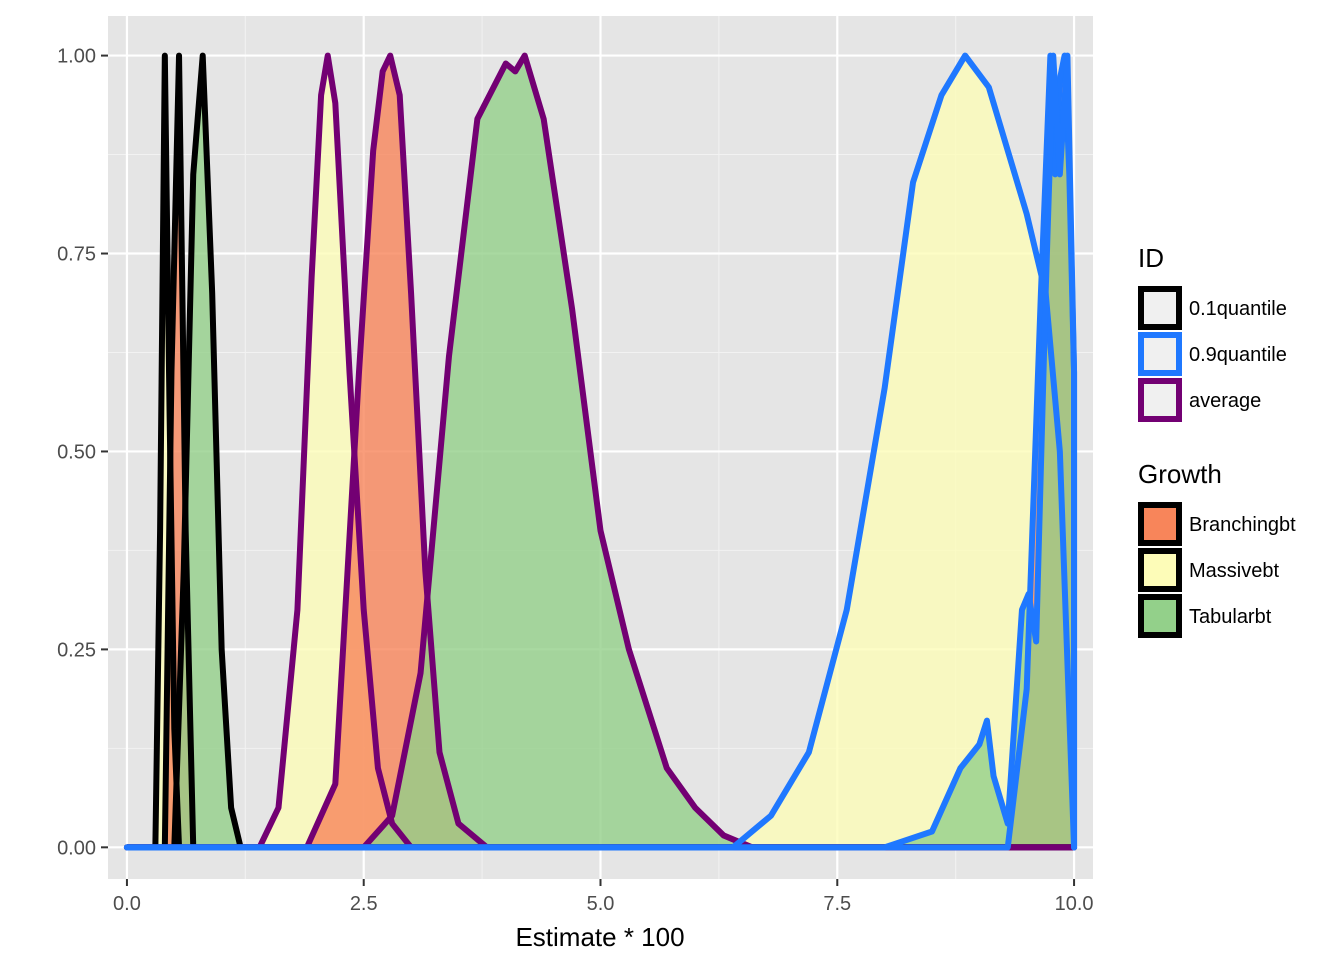 The width and height of the screenshot is (1344, 960). Describe the element at coordinates (1180, 474) in the screenshot. I see `legend-title: Growth` at that location.